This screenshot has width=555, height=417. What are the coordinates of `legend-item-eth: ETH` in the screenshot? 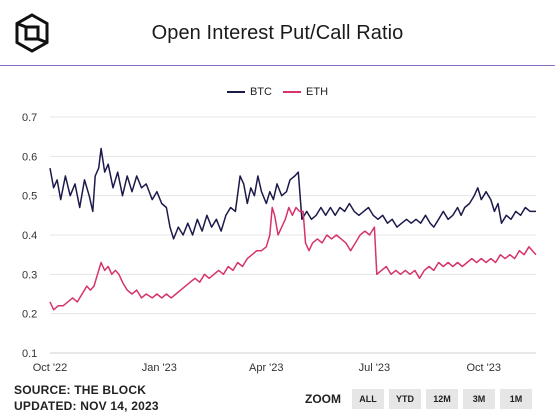 It's located at (305, 92).